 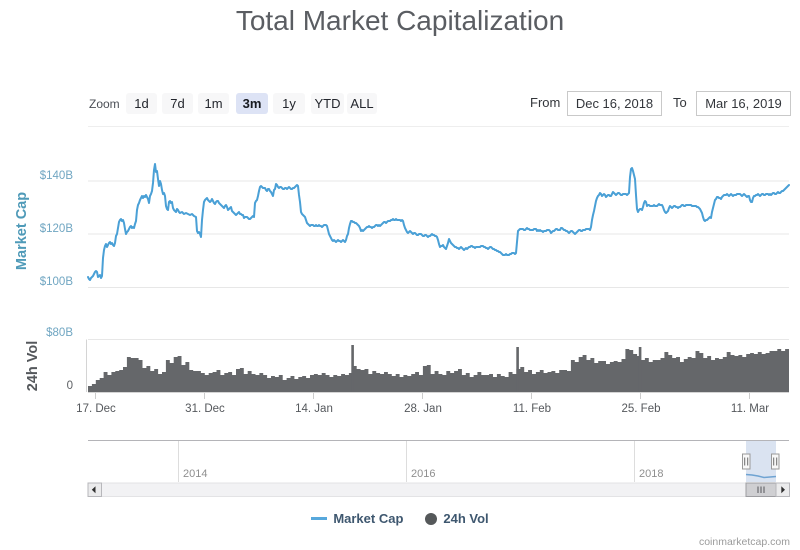 What do you see at coordinates (641, 409) in the screenshot?
I see `svg-text: 25. Feb` at bounding box center [641, 409].